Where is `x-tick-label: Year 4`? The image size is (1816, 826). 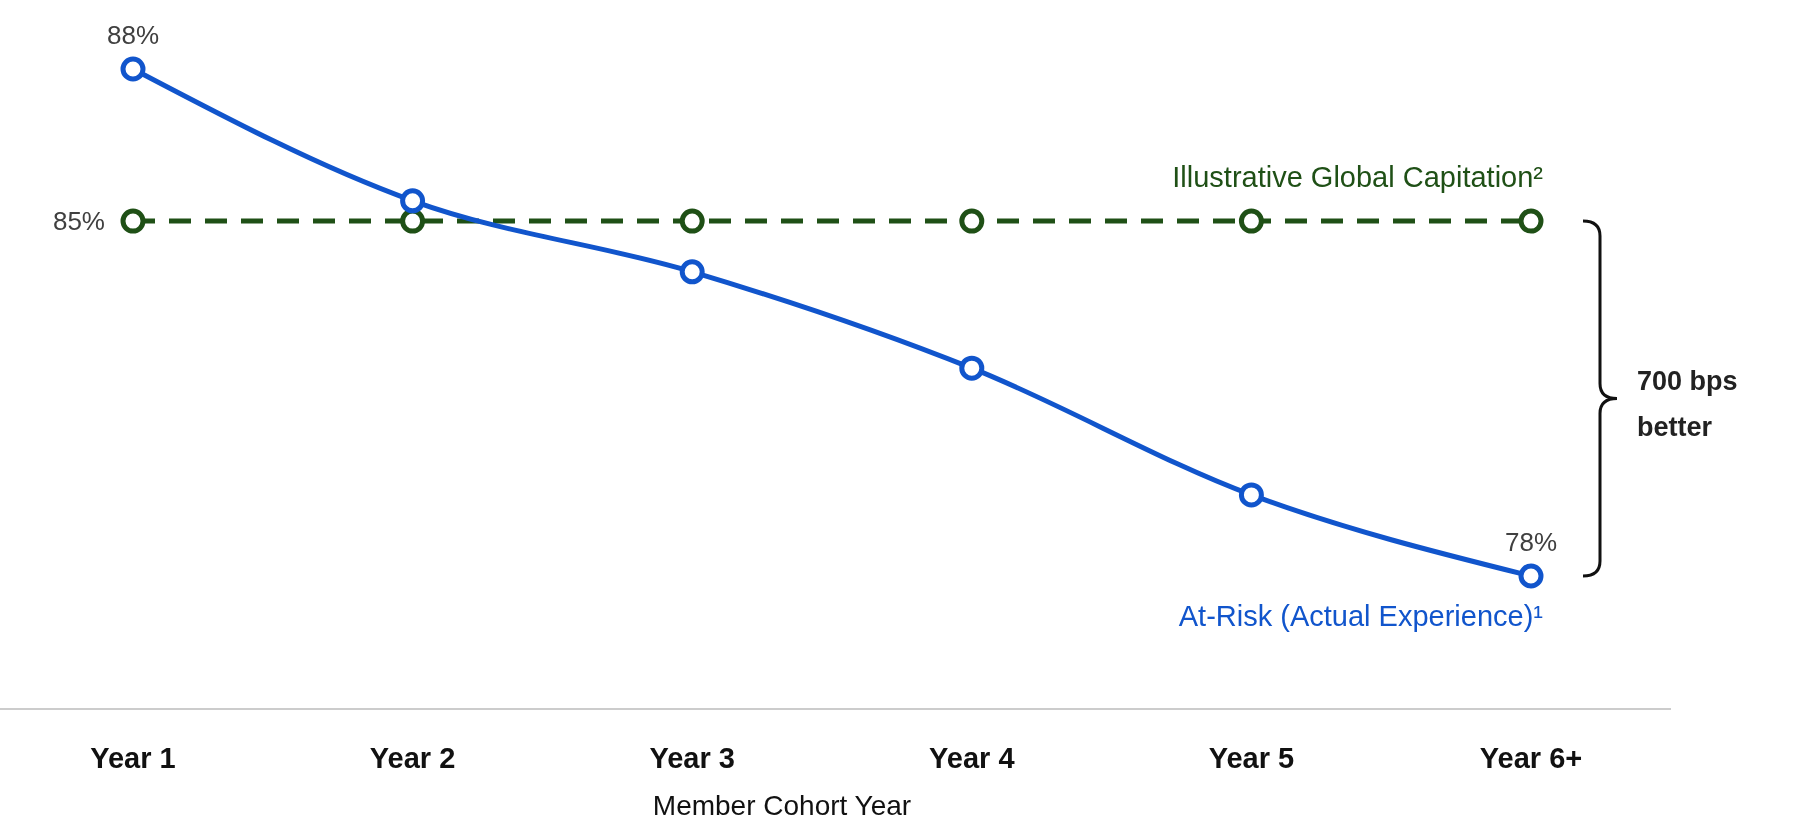
x-tick-label: Year 4 is located at coordinates (972, 758).